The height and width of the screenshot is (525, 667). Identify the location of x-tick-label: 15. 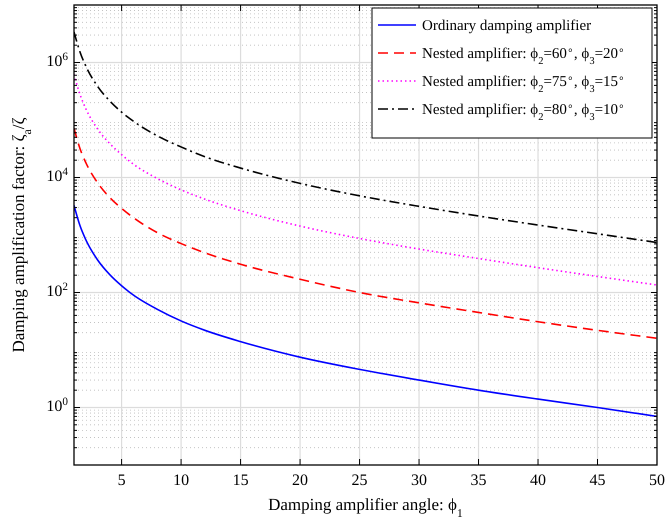
(240, 480).